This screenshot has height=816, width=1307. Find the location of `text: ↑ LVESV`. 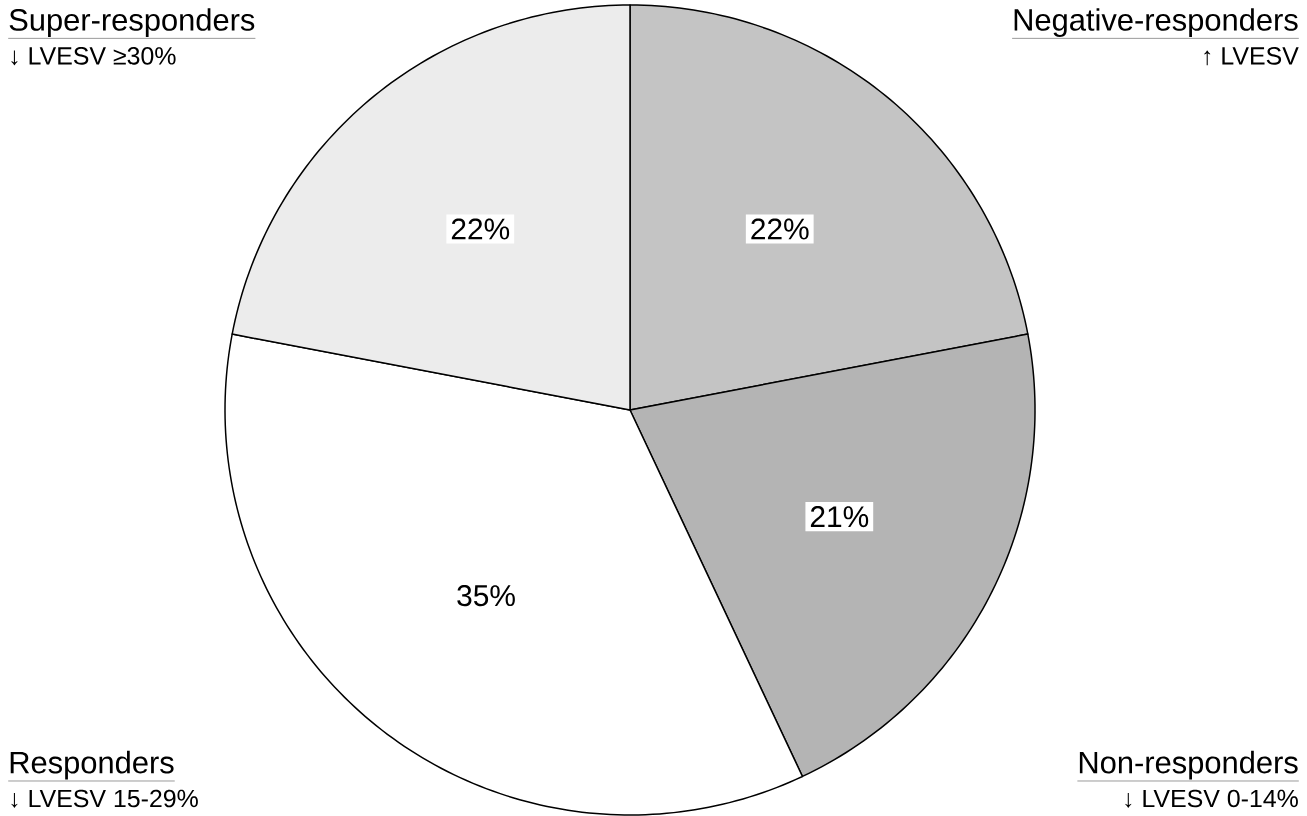

text: ↑ LVESV is located at coordinates (1251, 56).